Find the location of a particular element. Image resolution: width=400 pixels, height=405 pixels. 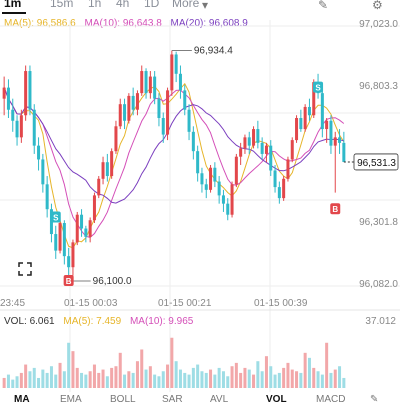

active-timeframe-indicator is located at coordinates (14, 13).